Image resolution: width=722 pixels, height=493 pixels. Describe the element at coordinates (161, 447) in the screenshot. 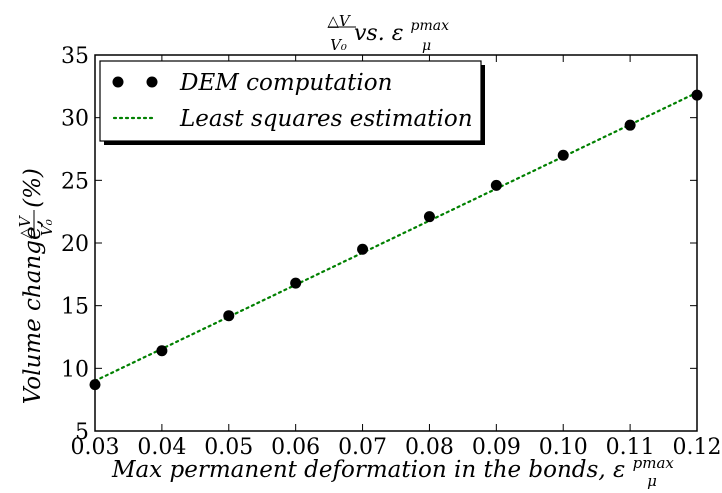

I see `x-tick-label: 0.04` at that location.